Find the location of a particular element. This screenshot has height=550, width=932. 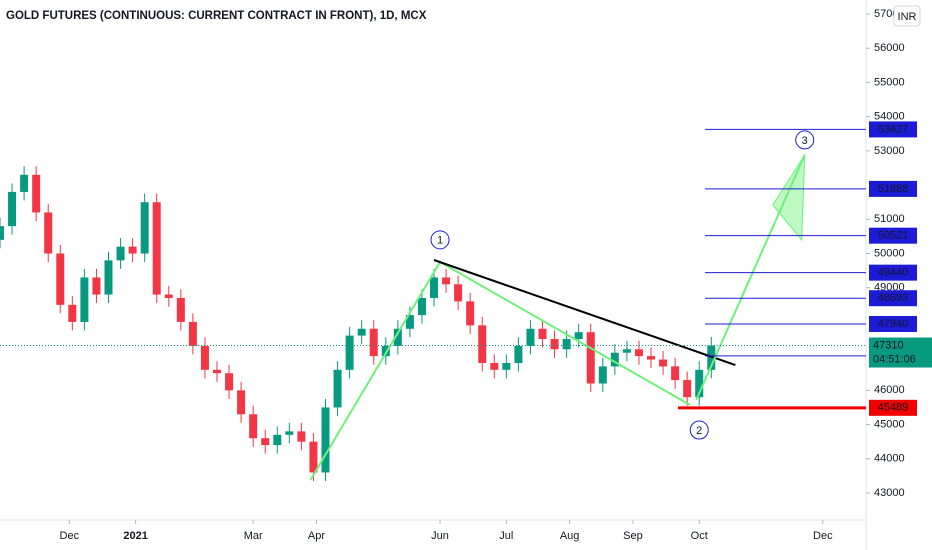

wave-label: 2 is located at coordinates (699, 431).